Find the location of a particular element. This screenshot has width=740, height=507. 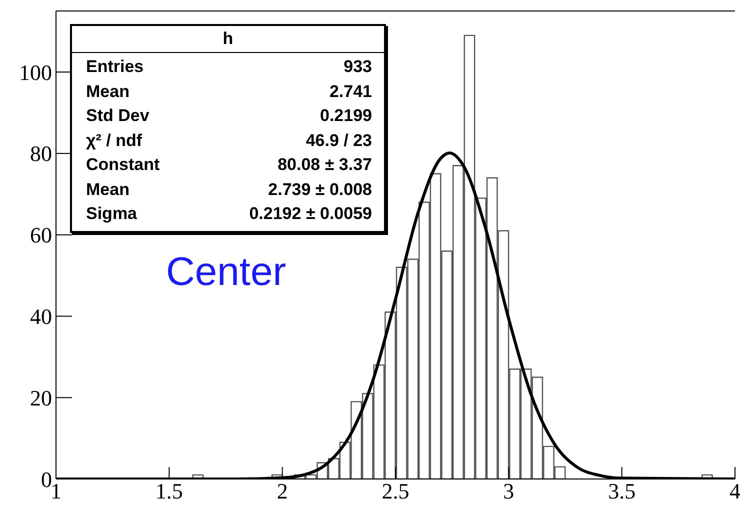

annotation: χ² / ndf is located at coordinates (114, 141).